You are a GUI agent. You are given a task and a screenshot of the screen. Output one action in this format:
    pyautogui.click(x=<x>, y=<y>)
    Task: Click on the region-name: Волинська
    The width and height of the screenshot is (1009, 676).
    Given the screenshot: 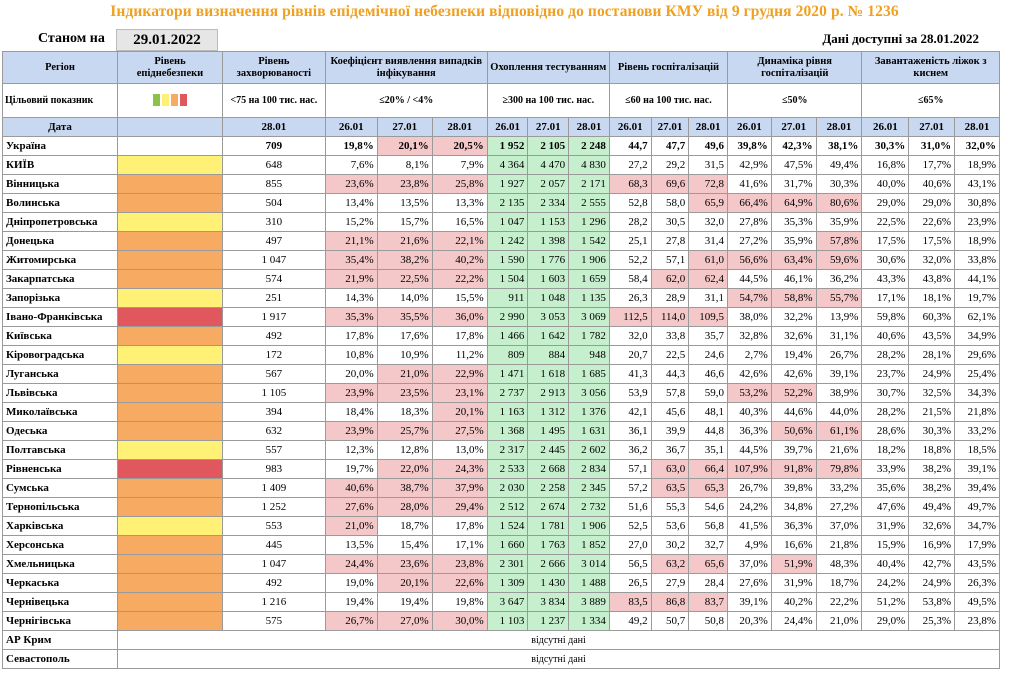 What is the action you would take?
    pyautogui.click(x=60, y=203)
    